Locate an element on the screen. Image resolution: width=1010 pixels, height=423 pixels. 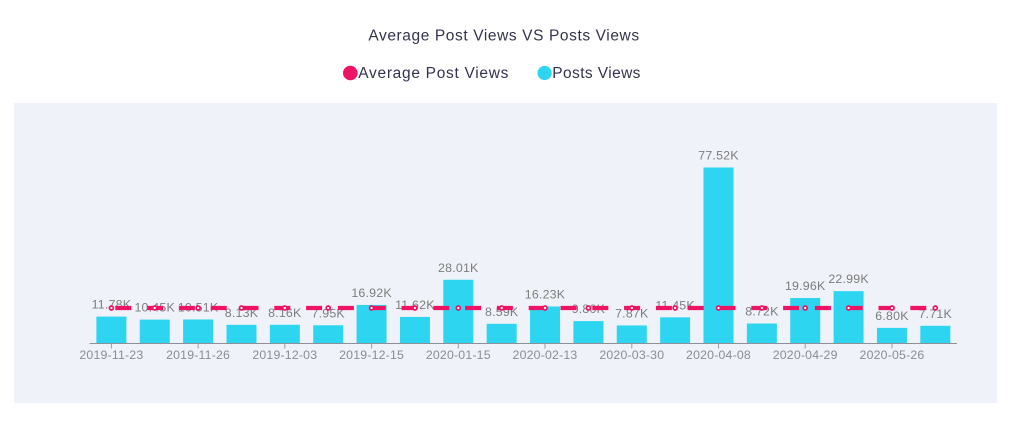
svg-text: 22.99K is located at coordinates (848, 279).